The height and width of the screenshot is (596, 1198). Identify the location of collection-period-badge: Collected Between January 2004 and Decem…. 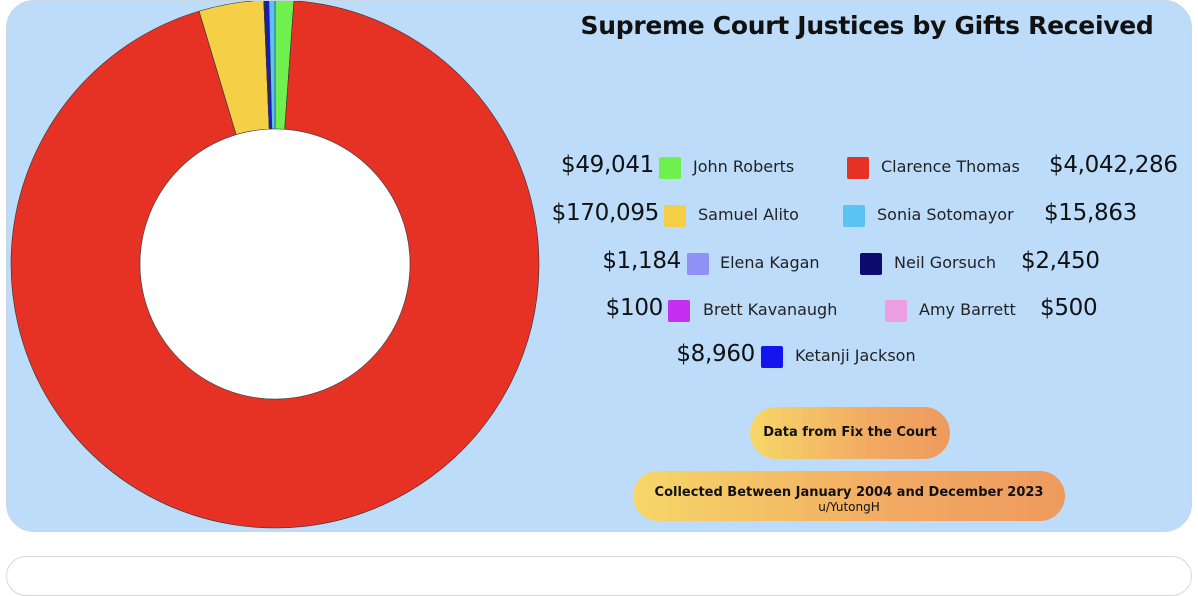
(849, 496).